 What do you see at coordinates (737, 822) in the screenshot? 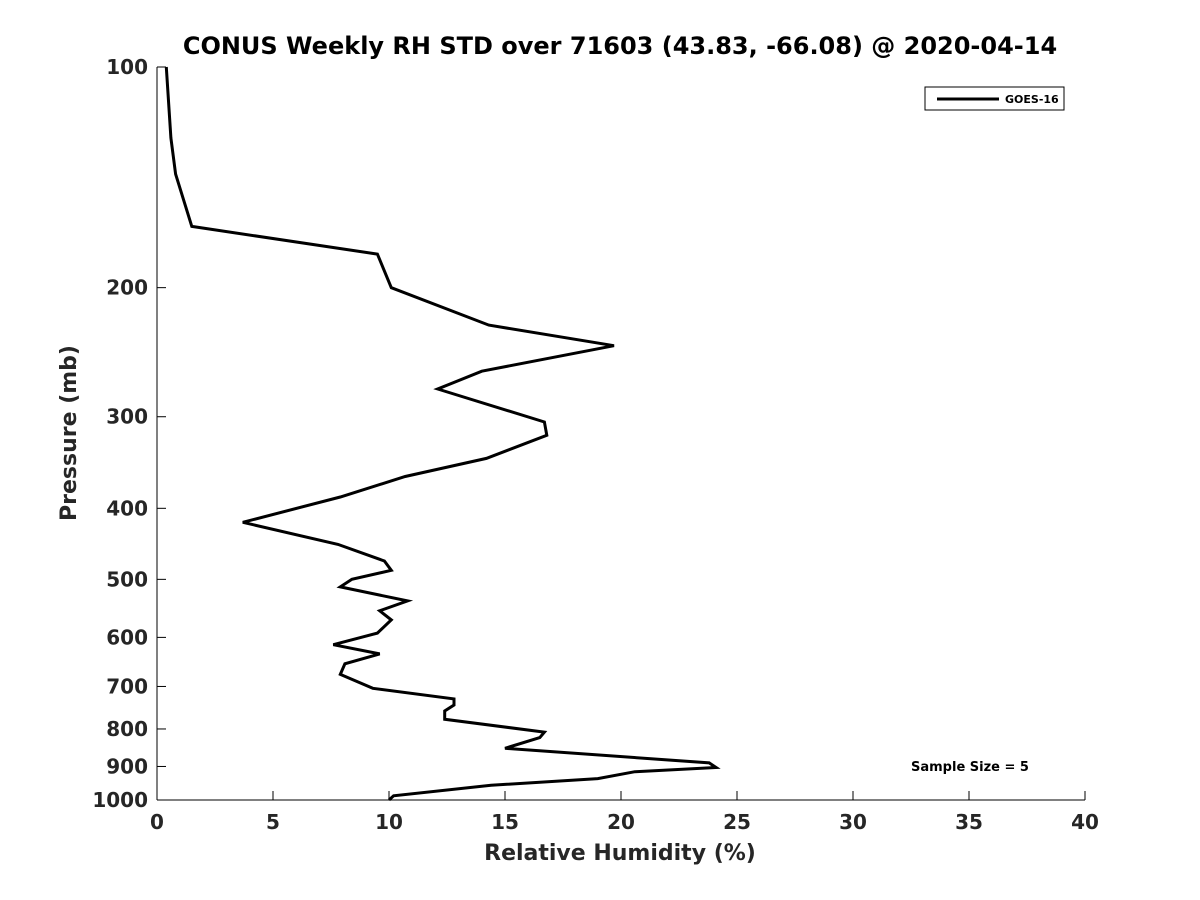
I see `x-tick-label: 25` at bounding box center [737, 822].